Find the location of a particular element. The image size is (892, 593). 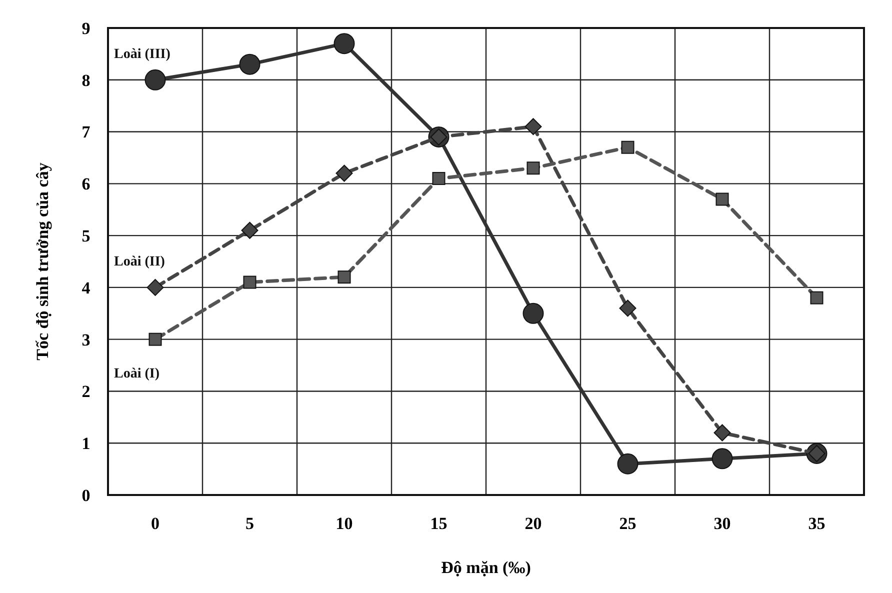

series-label: Loài (II) is located at coordinates (140, 262).